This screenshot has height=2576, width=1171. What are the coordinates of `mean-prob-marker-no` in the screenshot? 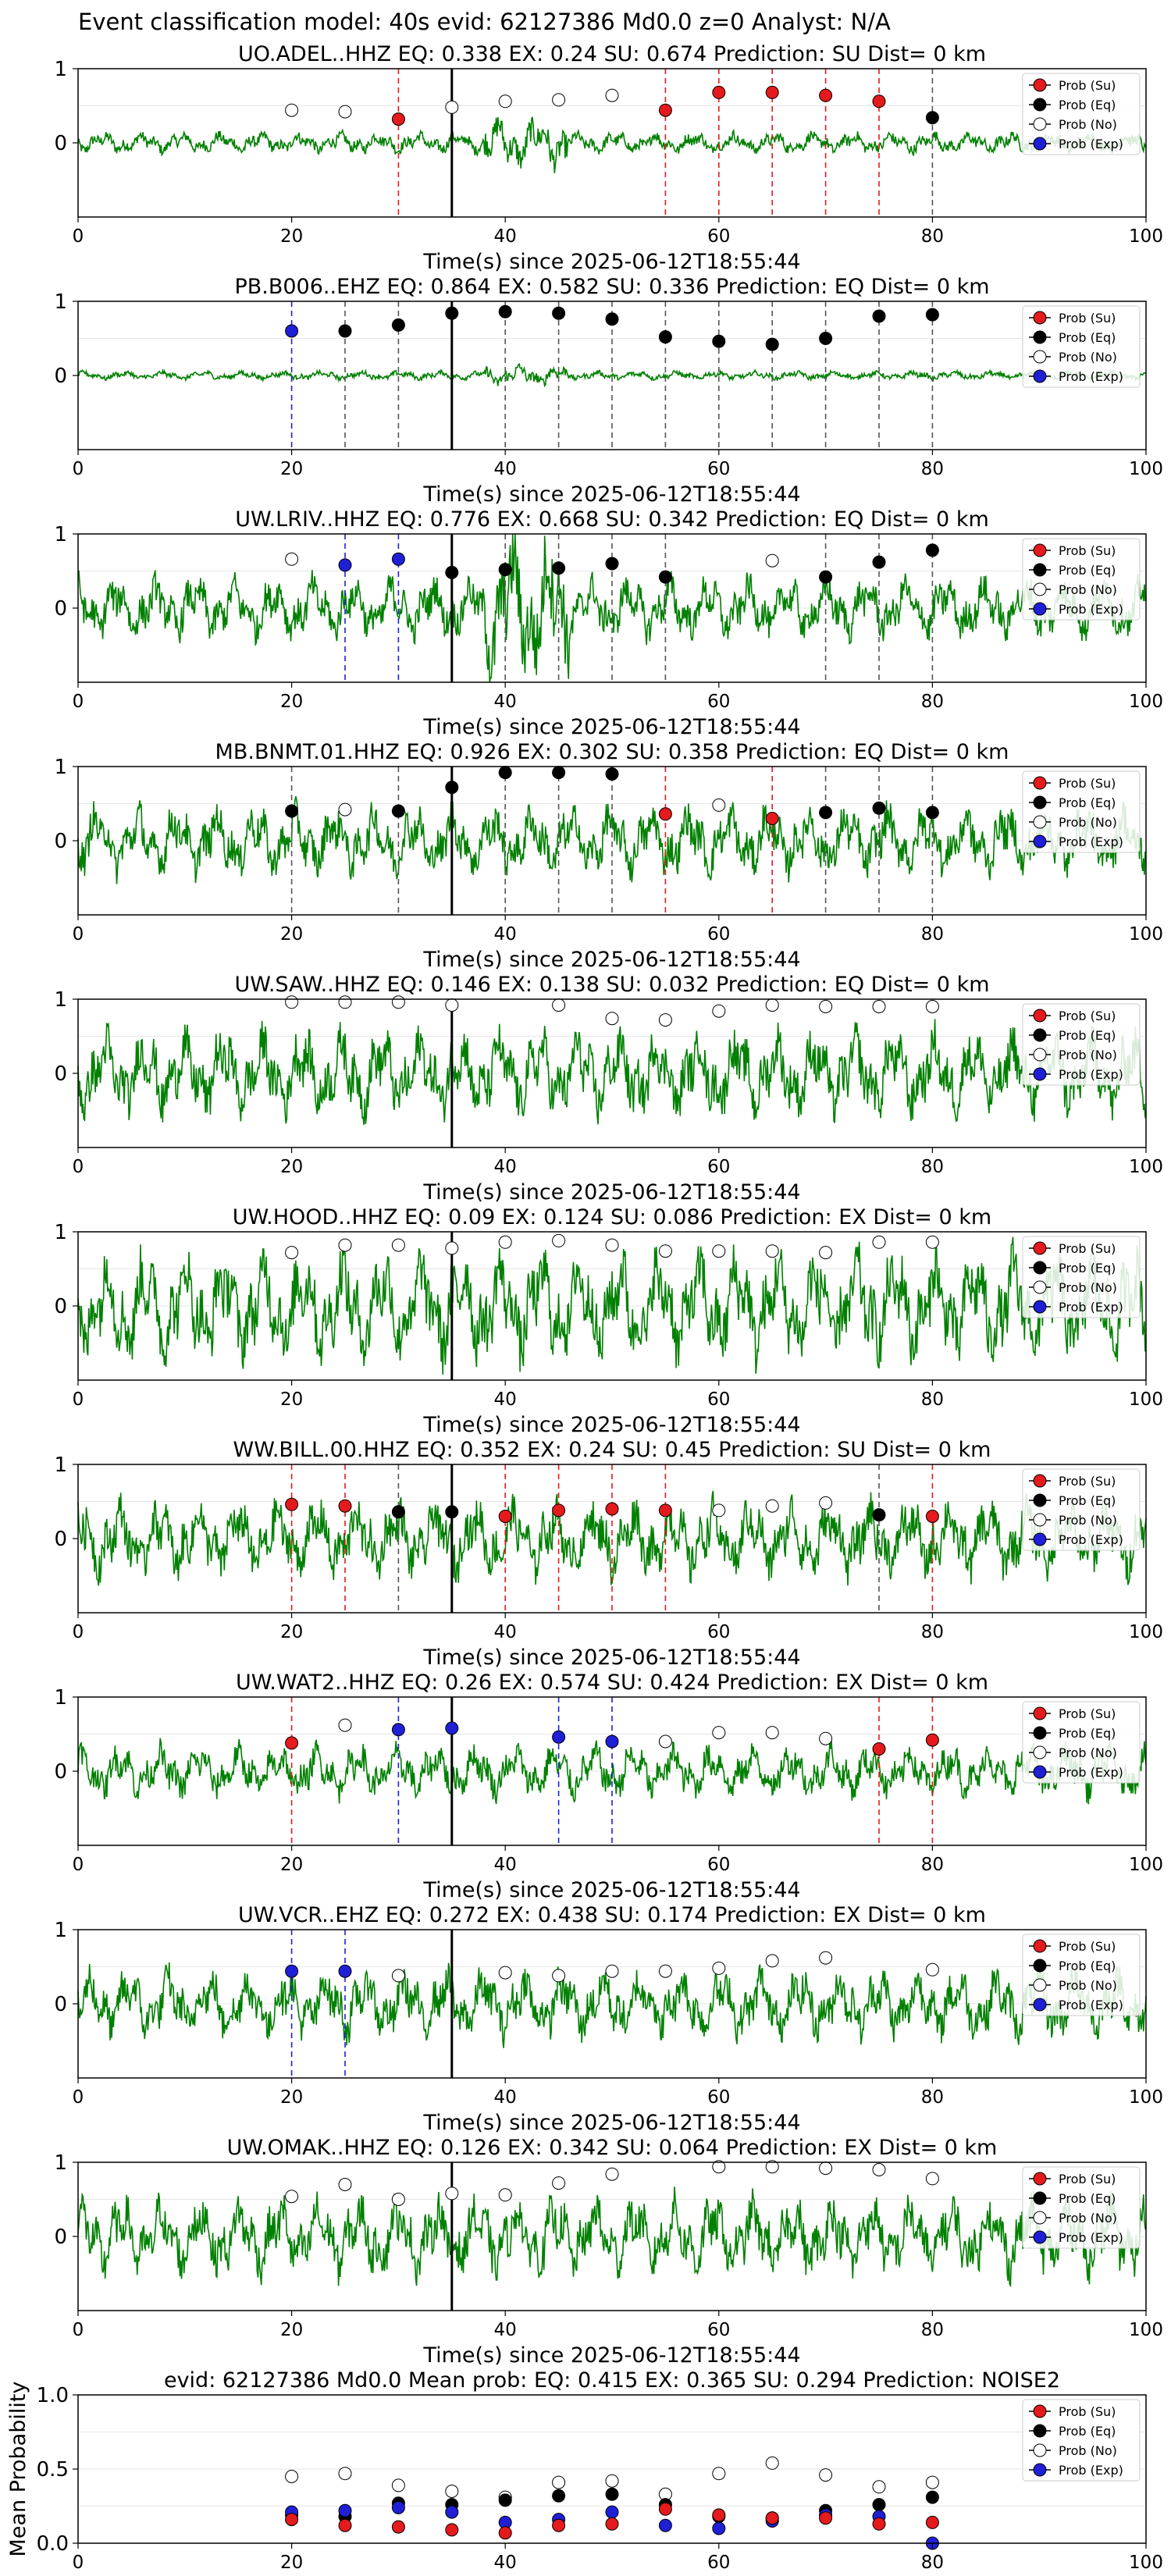 It's located at (612, 2481).